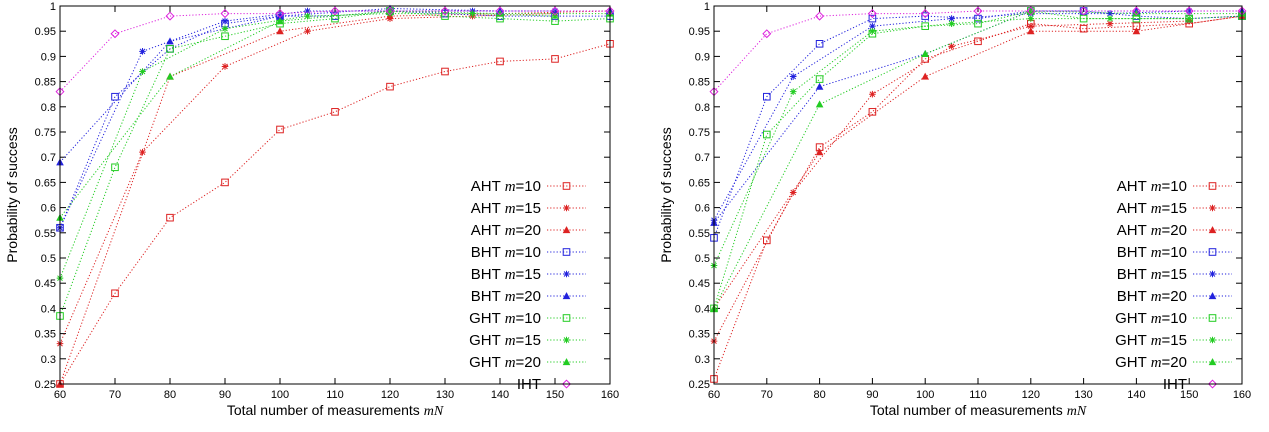 Image resolution: width=1269 pixels, height=432 pixels. I want to click on x-tick-label: 100, so click(925, 395).